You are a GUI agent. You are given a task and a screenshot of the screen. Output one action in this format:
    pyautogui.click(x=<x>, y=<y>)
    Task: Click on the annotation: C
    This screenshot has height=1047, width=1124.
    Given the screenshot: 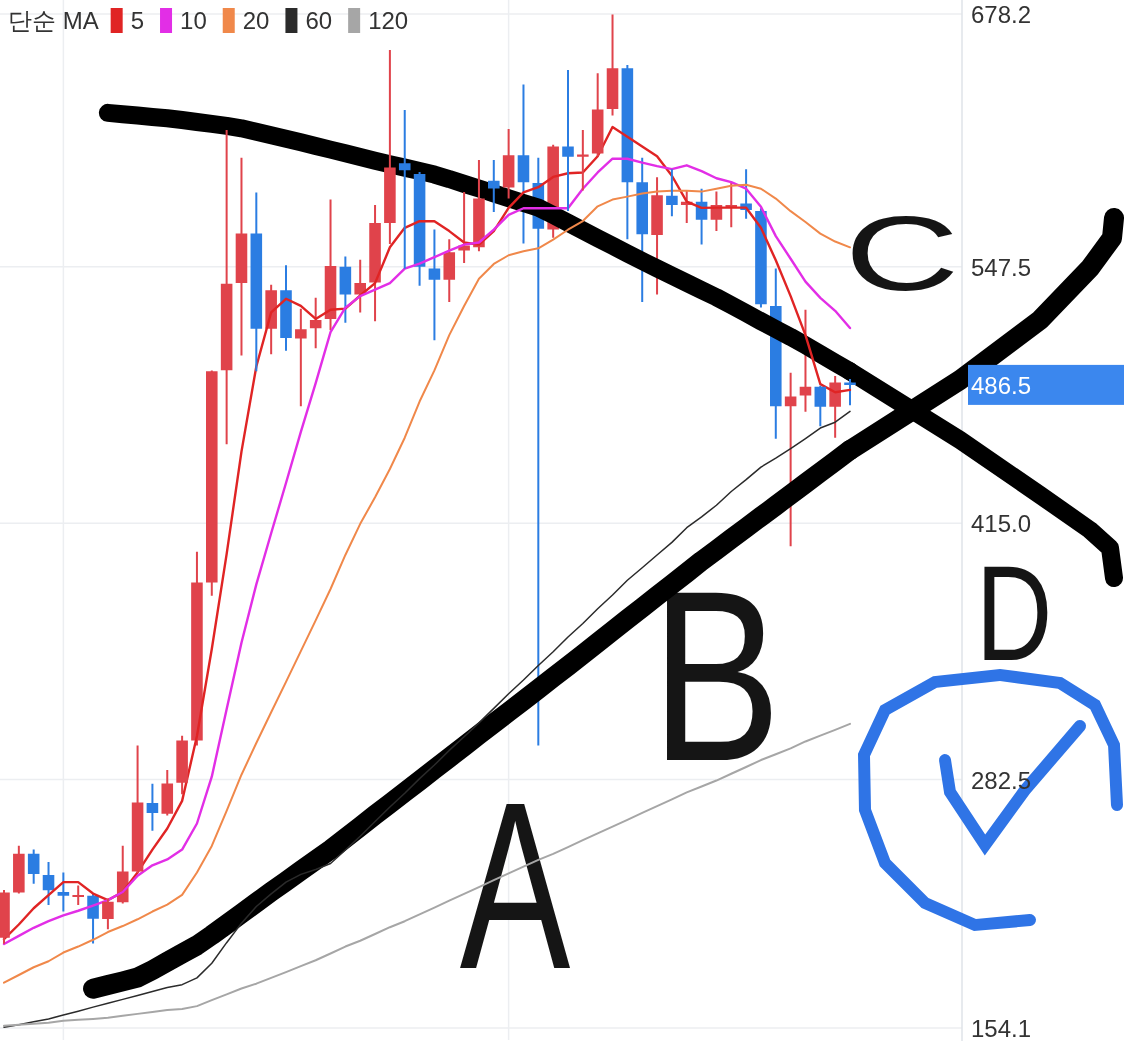 What is the action you would take?
    pyautogui.click(x=902, y=253)
    